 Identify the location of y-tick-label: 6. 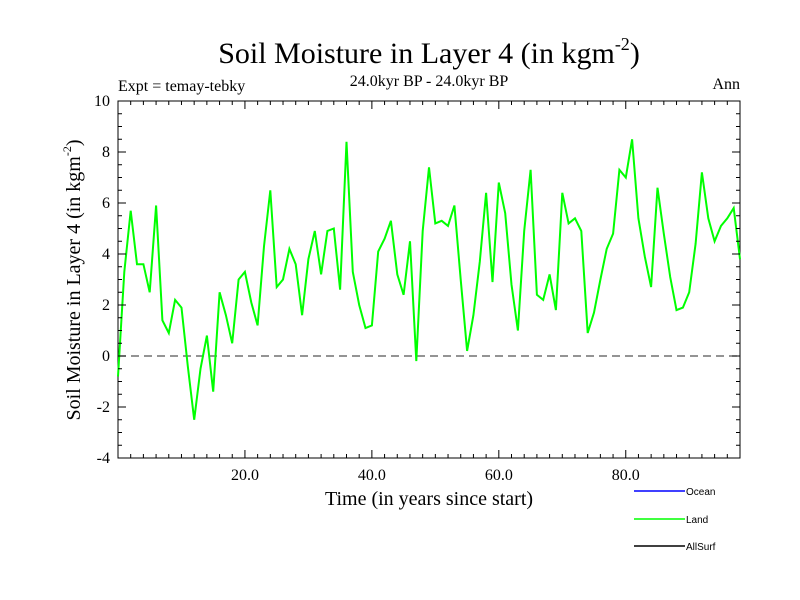
(106, 203).